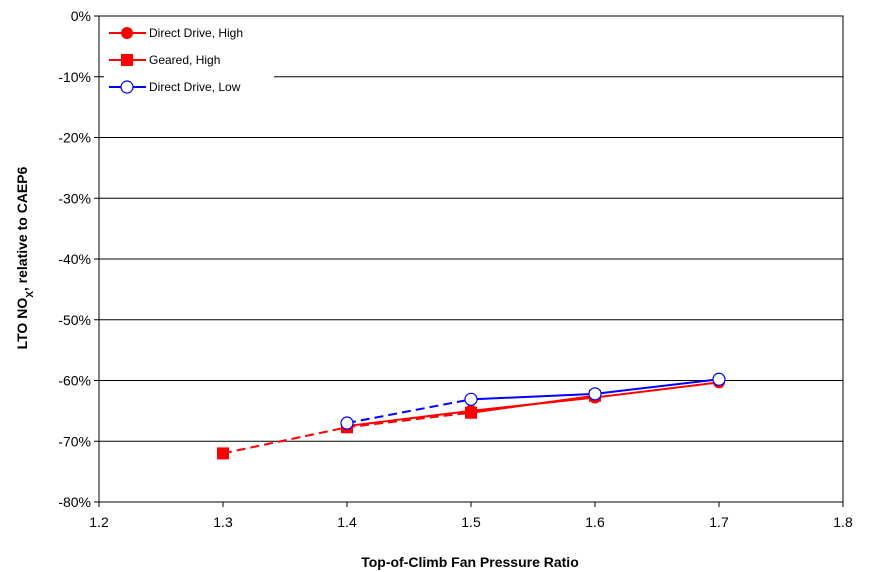 The image size is (870, 572). I want to click on legend-item: Geared, High, so click(164, 60).